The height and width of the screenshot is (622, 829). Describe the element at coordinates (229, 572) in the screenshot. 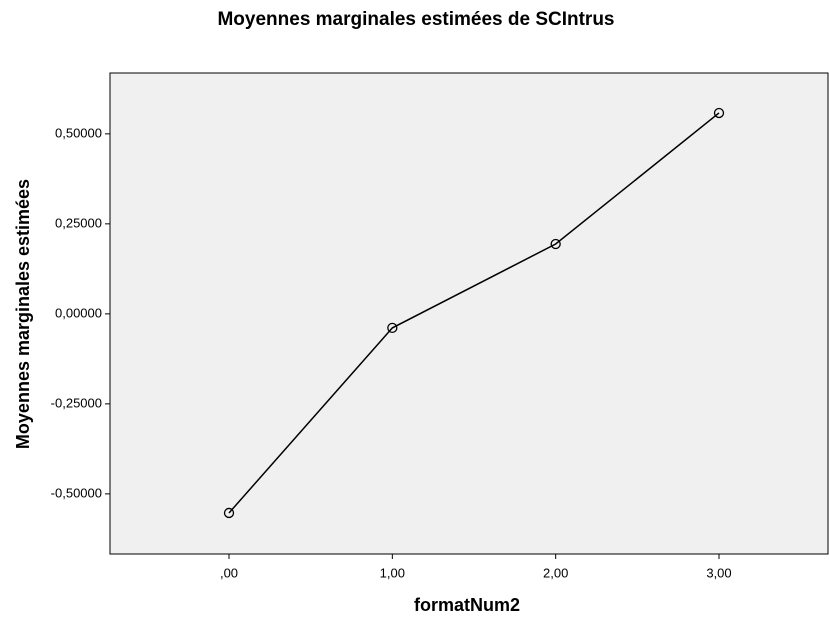

I see `x-tick-label: ,00` at that location.